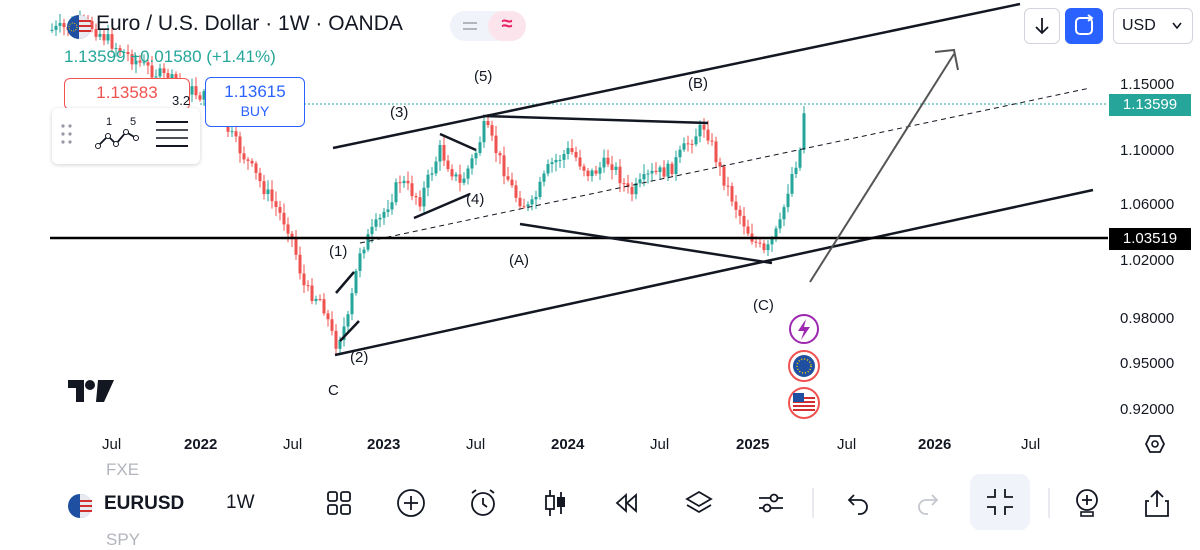  What do you see at coordinates (127, 94) in the screenshot?
I see `sell-button: 1.13583` at bounding box center [127, 94].